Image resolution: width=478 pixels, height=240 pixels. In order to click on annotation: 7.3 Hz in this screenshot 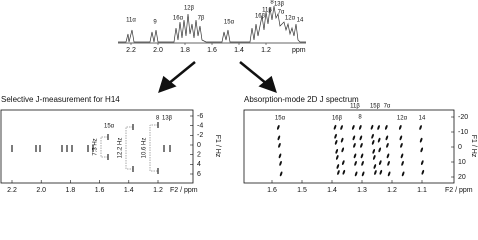, I will do `click(96, 146)`.